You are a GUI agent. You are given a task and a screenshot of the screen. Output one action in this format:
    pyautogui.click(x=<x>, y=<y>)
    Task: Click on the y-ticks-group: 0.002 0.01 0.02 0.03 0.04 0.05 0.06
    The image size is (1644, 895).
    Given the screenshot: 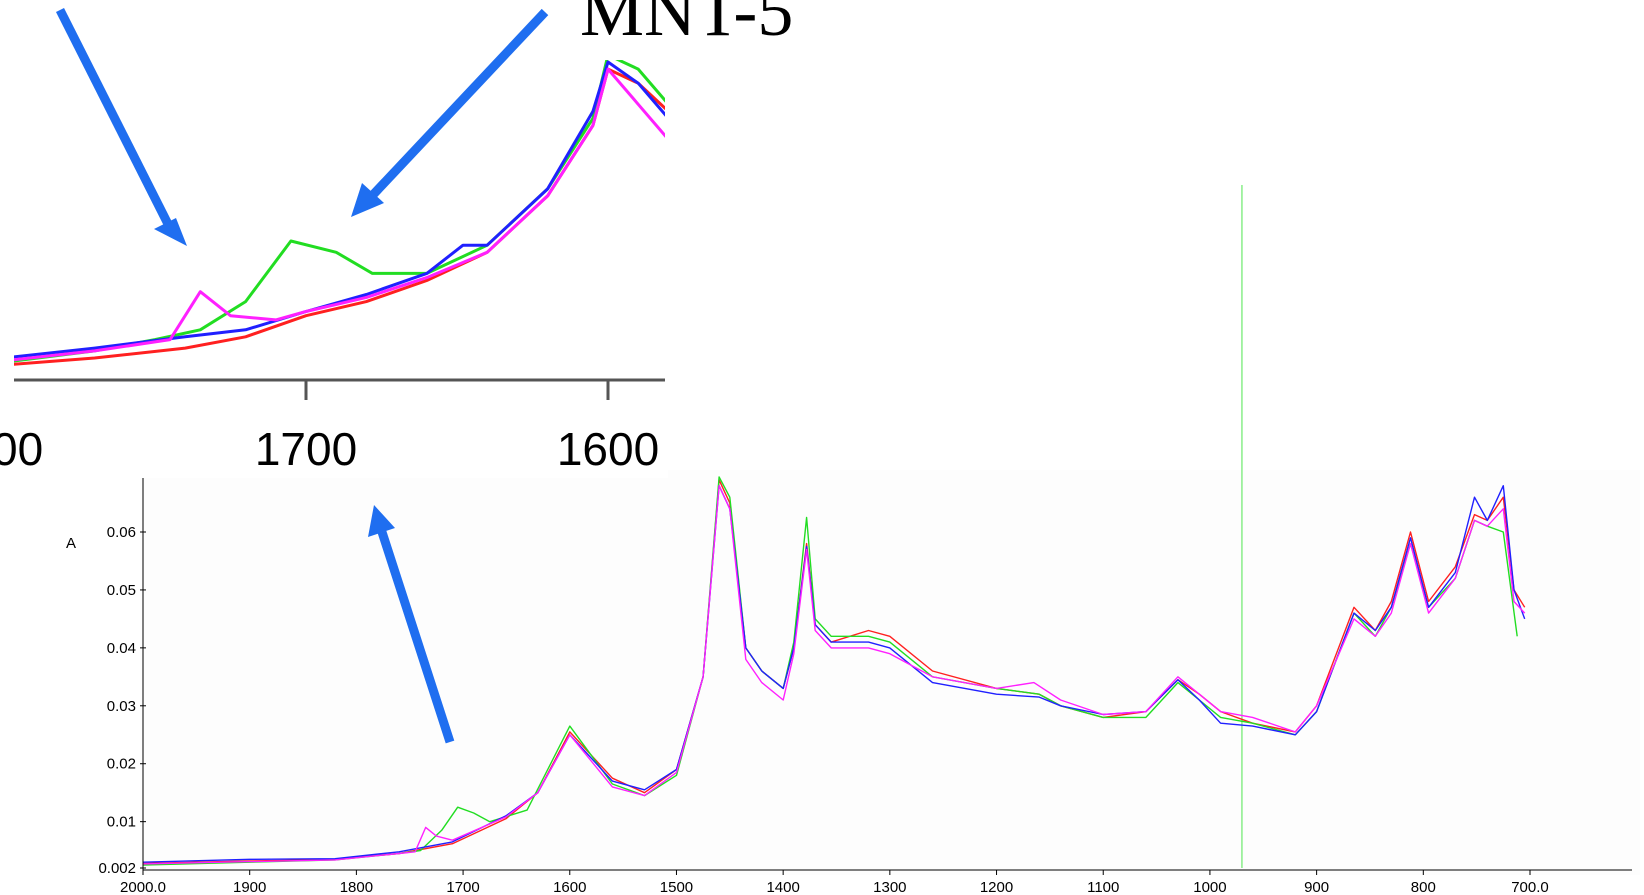 What is the action you would take?
    pyautogui.click(x=122, y=700)
    